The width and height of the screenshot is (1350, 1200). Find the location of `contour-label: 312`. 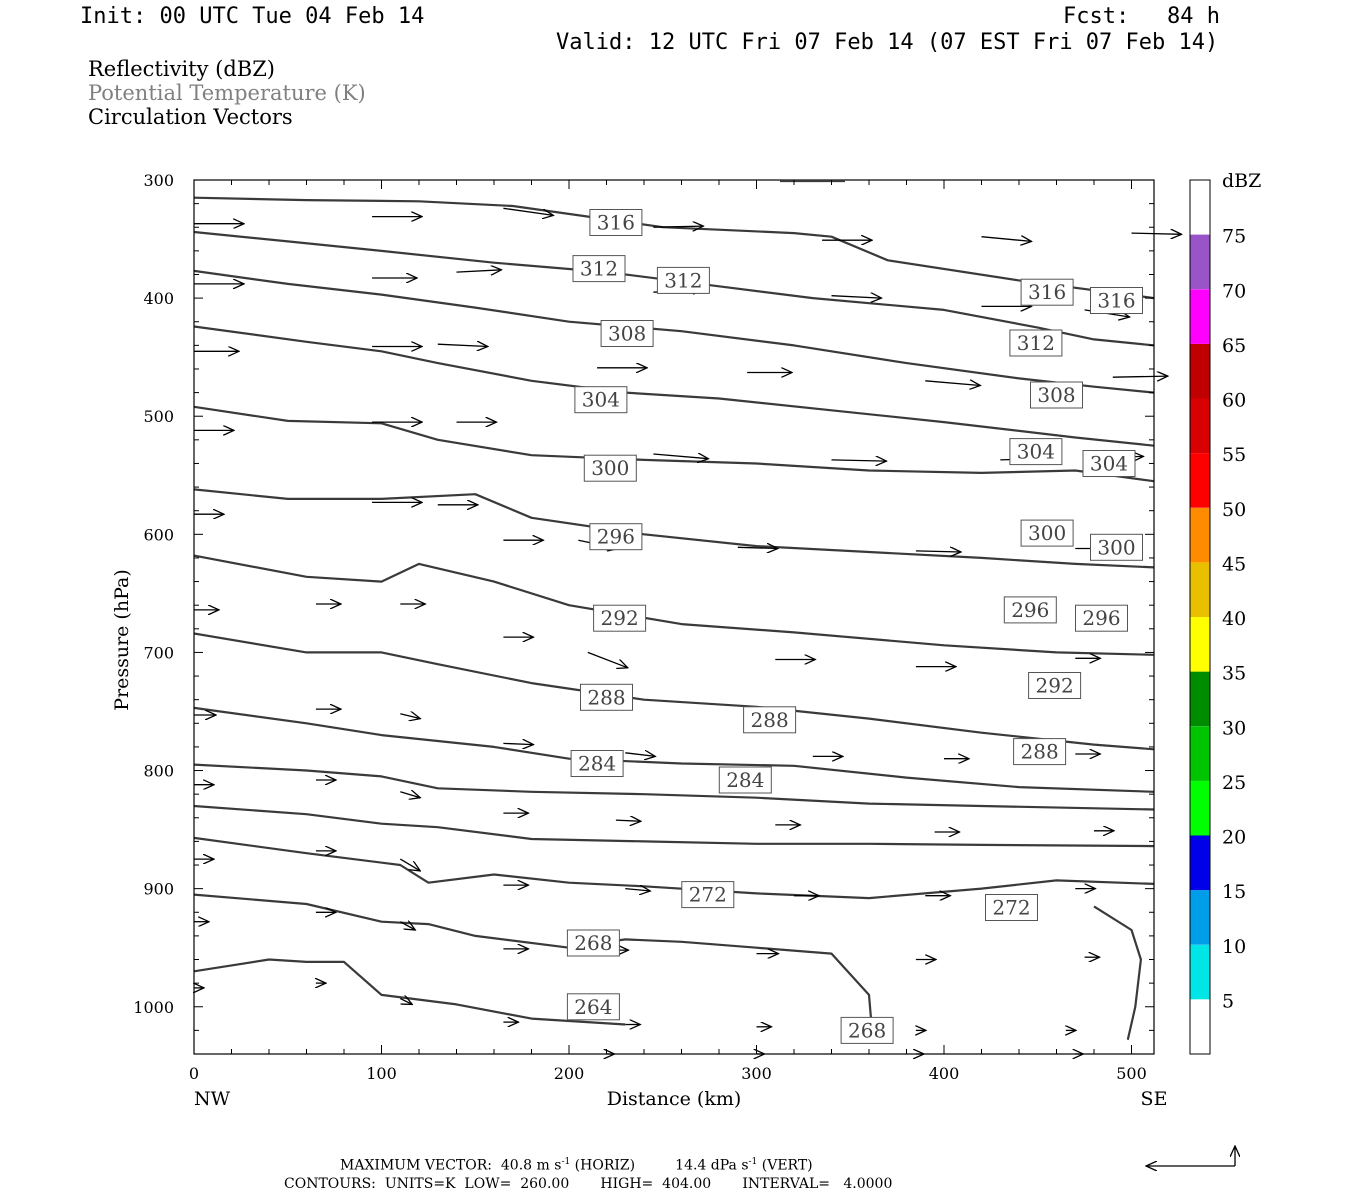

contour-label: 312 is located at coordinates (683, 280).